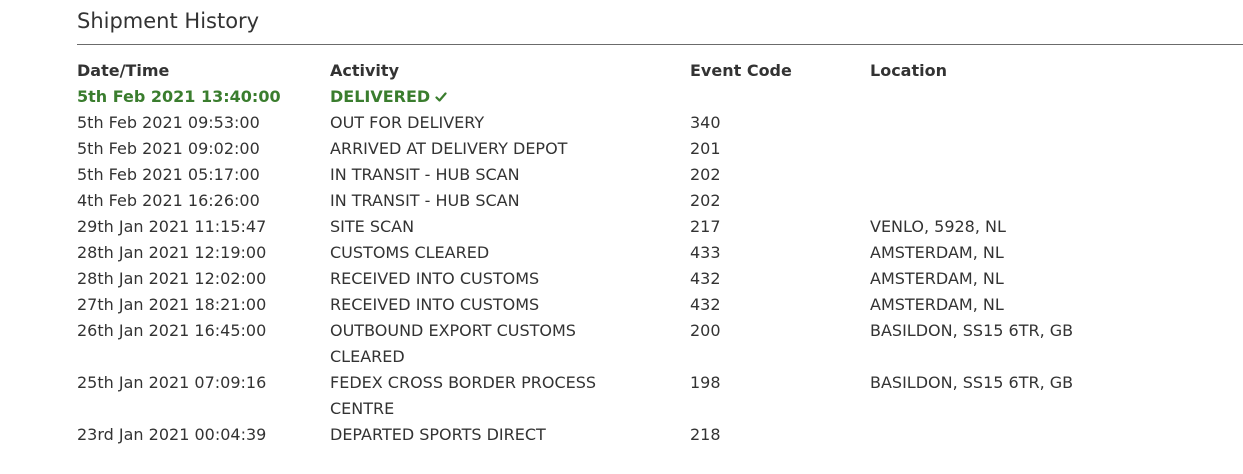 This screenshot has width=1243, height=474. Describe the element at coordinates (705, 382) in the screenshot. I see `cell-event-code: 198` at that location.